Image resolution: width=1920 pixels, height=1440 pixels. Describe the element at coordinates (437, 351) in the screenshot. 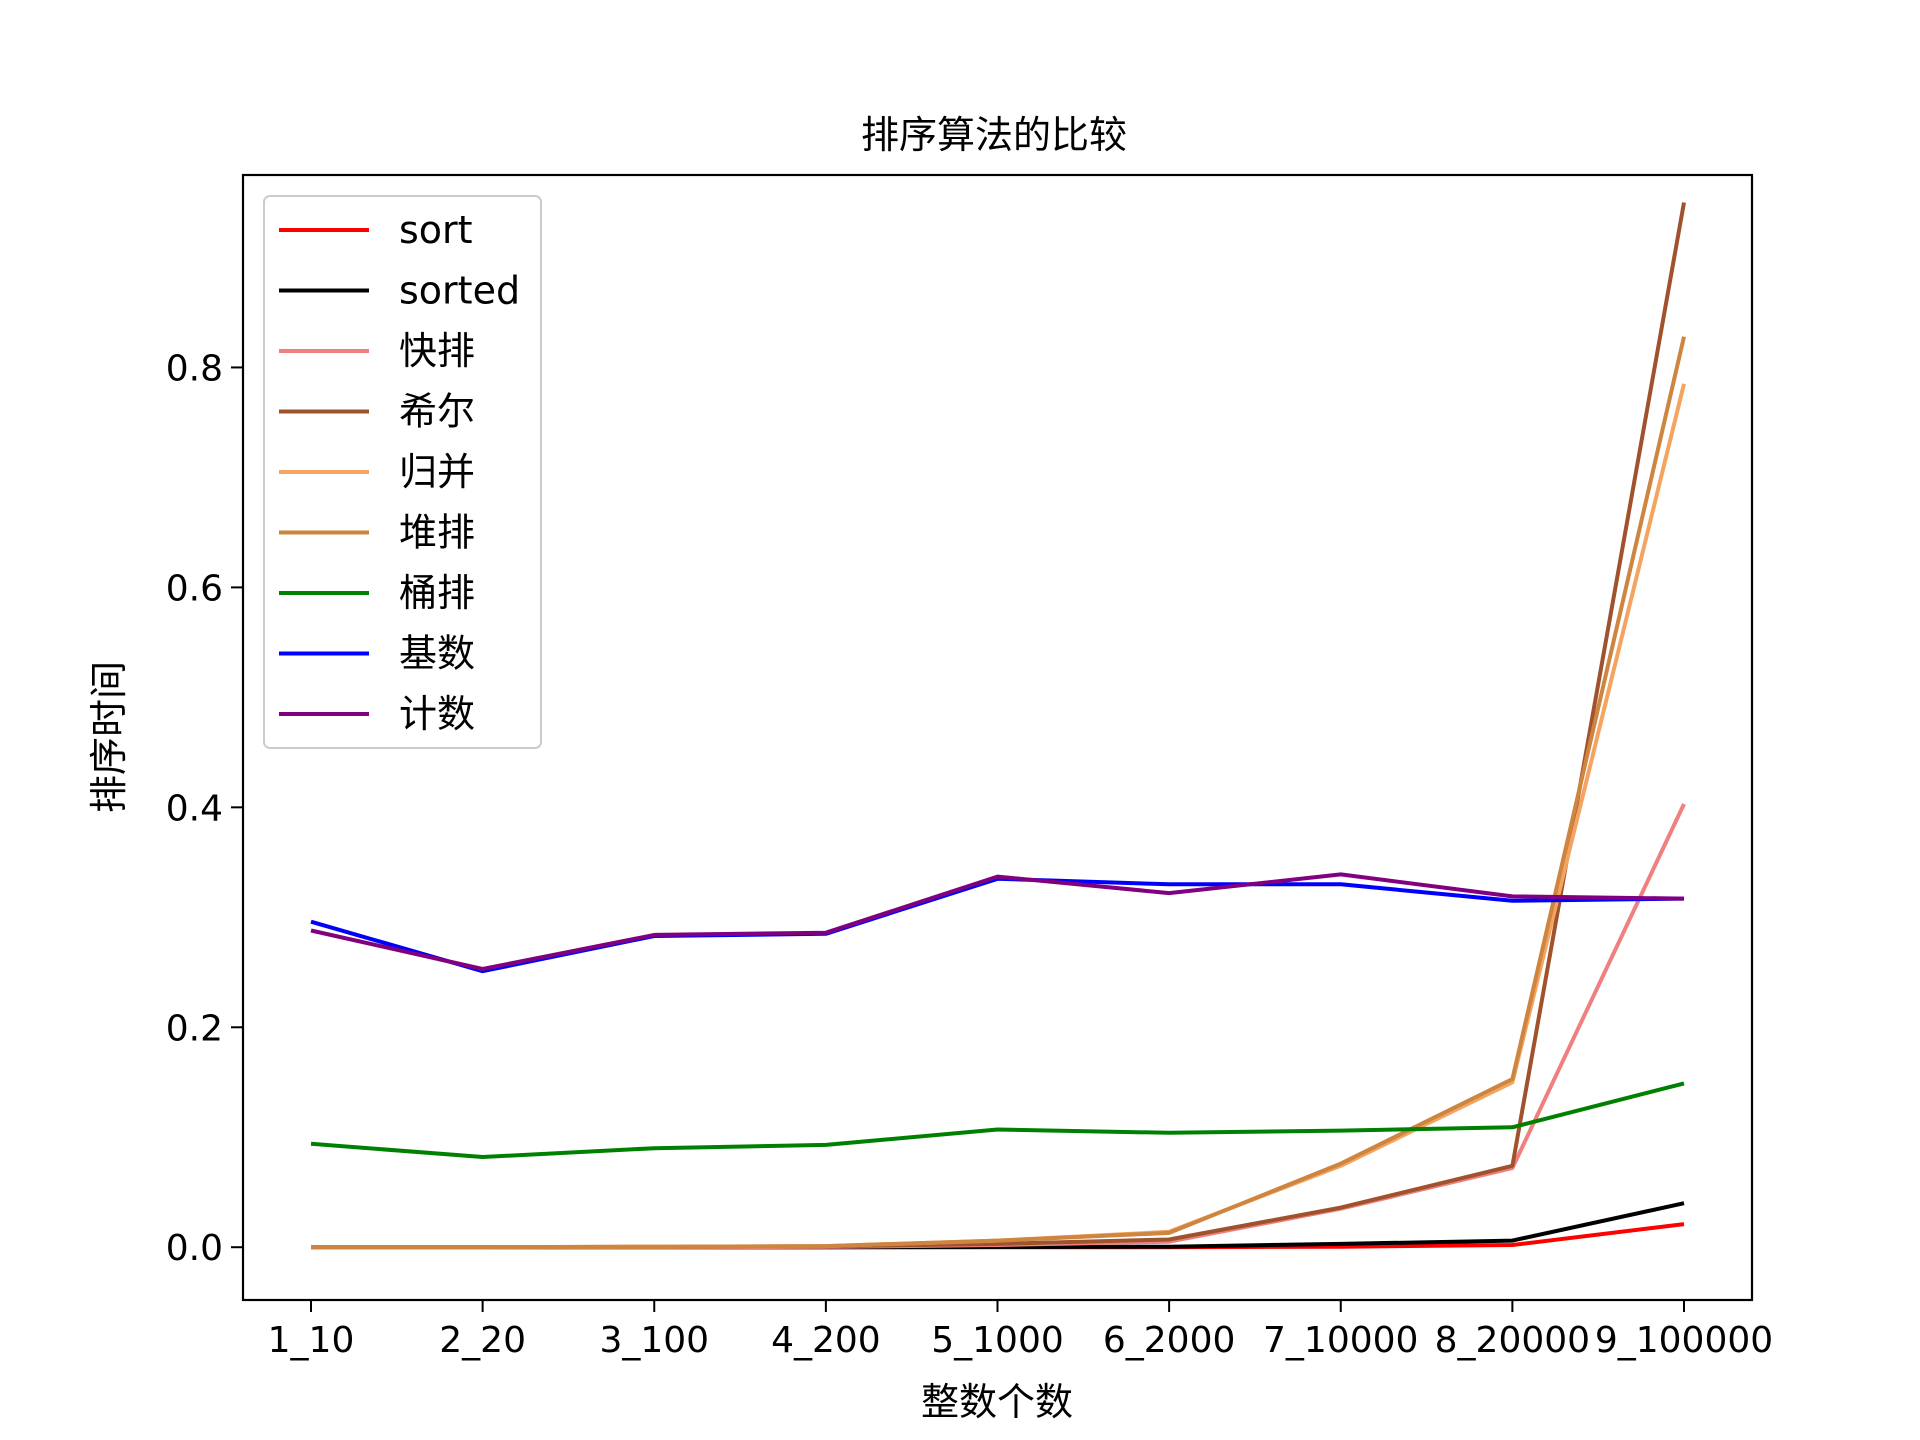

I see `legend-label: 快排` at that location.